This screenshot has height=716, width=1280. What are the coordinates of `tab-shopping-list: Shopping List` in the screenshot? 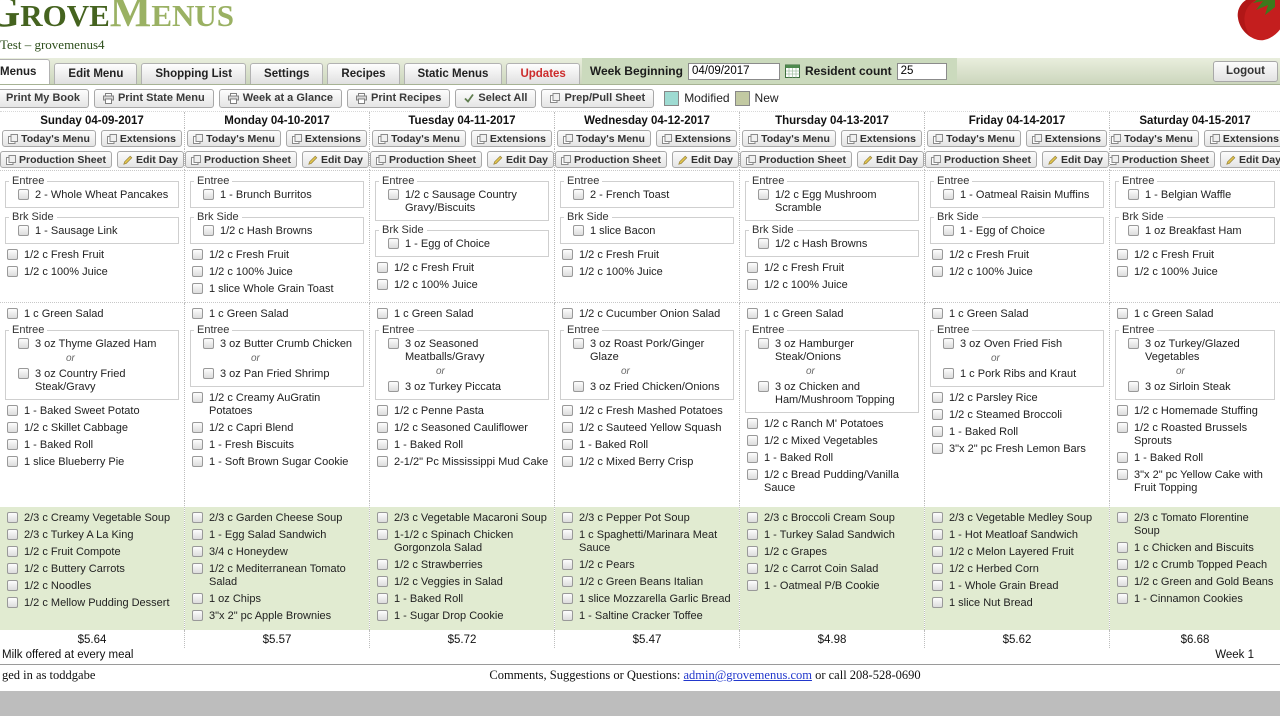 It's located at (194, 73).